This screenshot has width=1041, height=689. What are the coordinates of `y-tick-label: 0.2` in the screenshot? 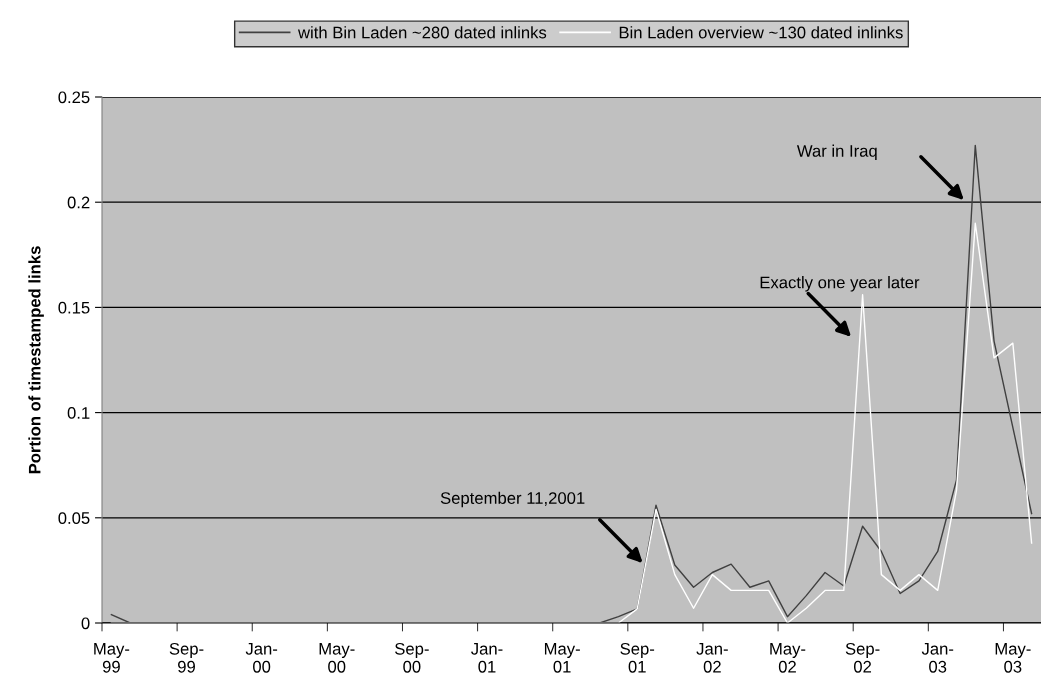 It's located at (78, 202).